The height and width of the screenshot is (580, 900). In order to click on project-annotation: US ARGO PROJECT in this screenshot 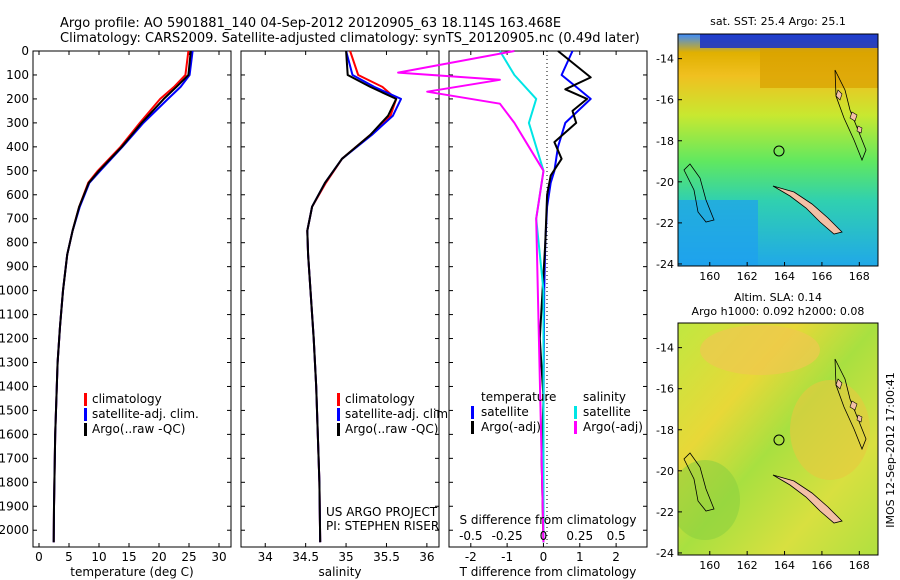, I will do `click(382, 512)`.